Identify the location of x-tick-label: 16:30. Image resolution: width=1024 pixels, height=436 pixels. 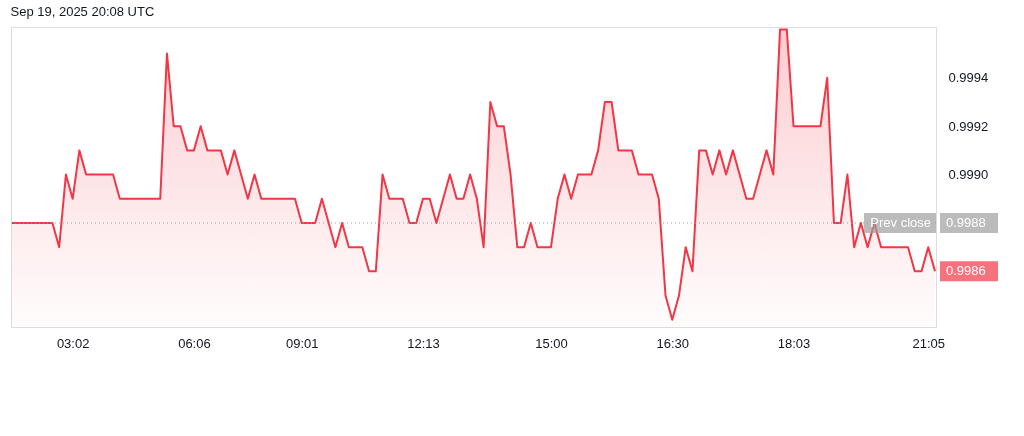
(673, 343).